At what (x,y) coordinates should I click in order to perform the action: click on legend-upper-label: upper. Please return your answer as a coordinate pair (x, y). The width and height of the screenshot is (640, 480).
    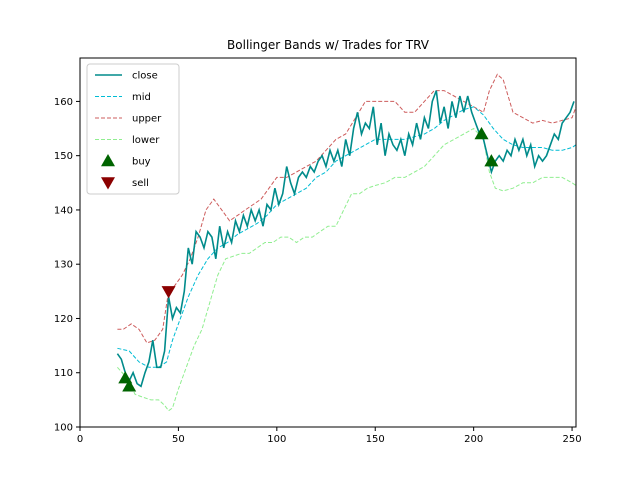
    Looking at the image, I should click on (147, 119).